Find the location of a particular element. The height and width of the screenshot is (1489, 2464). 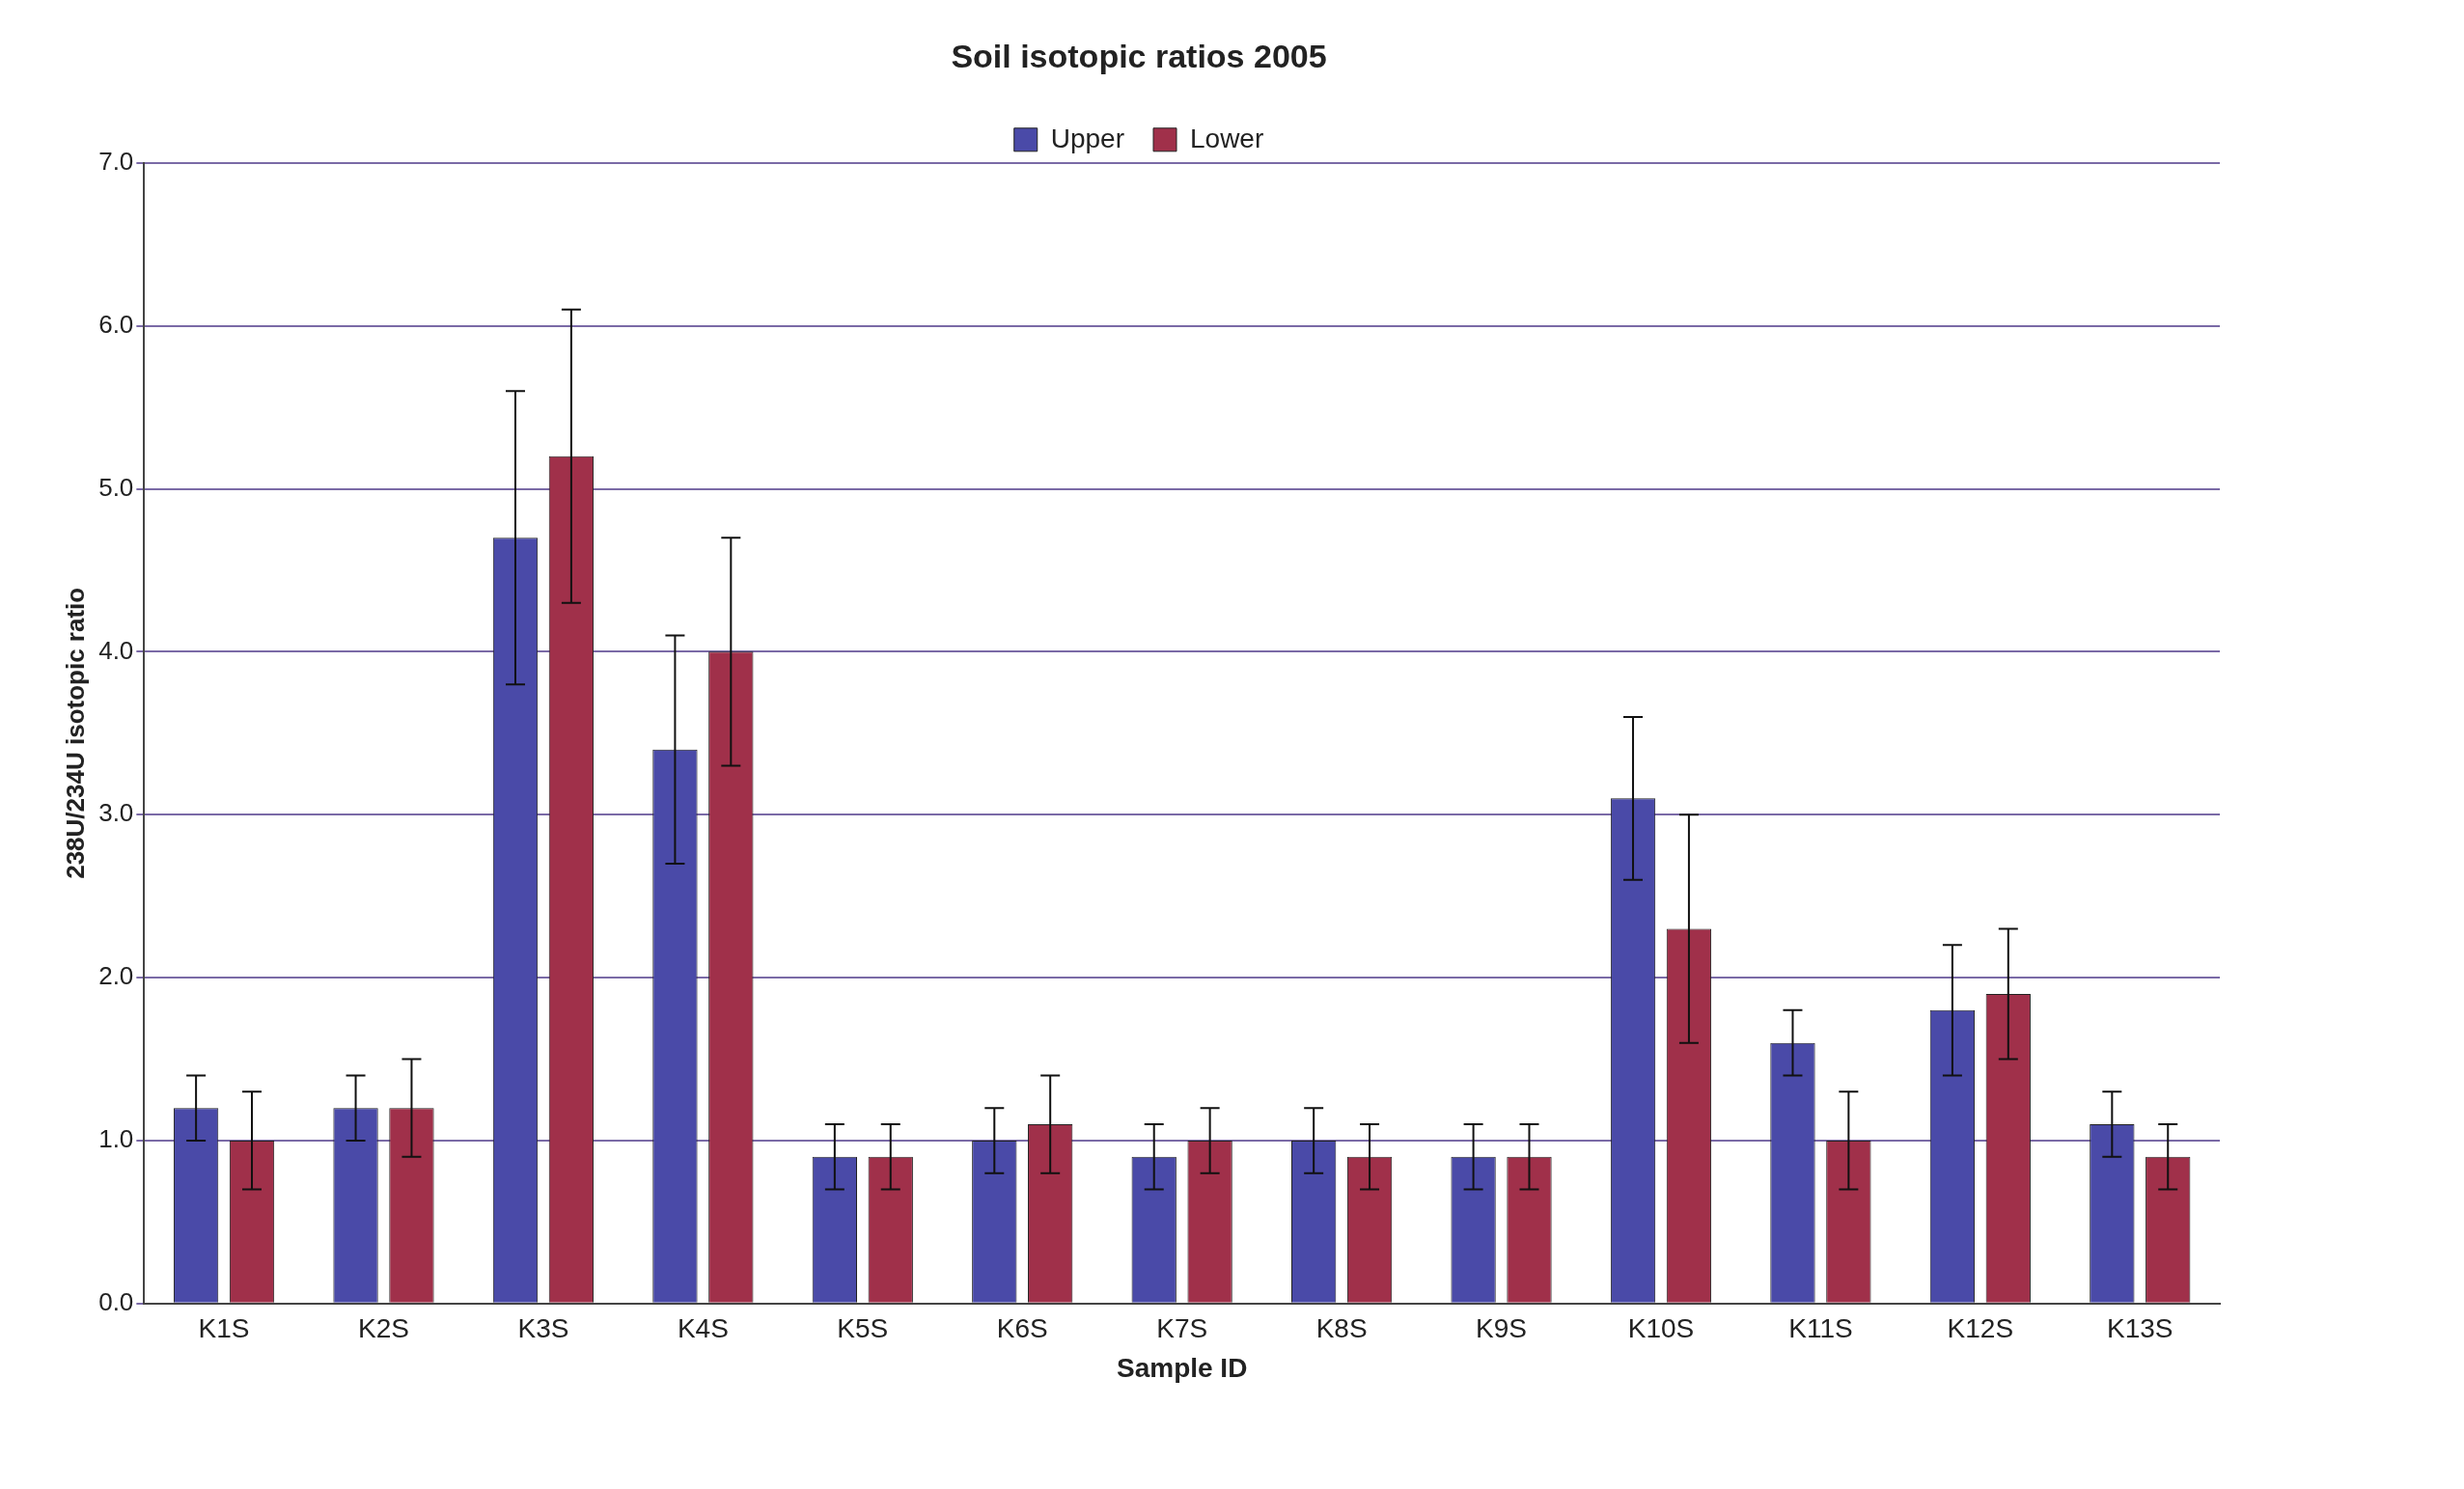

x-tick-label: K5S is located at coordinates (863, 1328).